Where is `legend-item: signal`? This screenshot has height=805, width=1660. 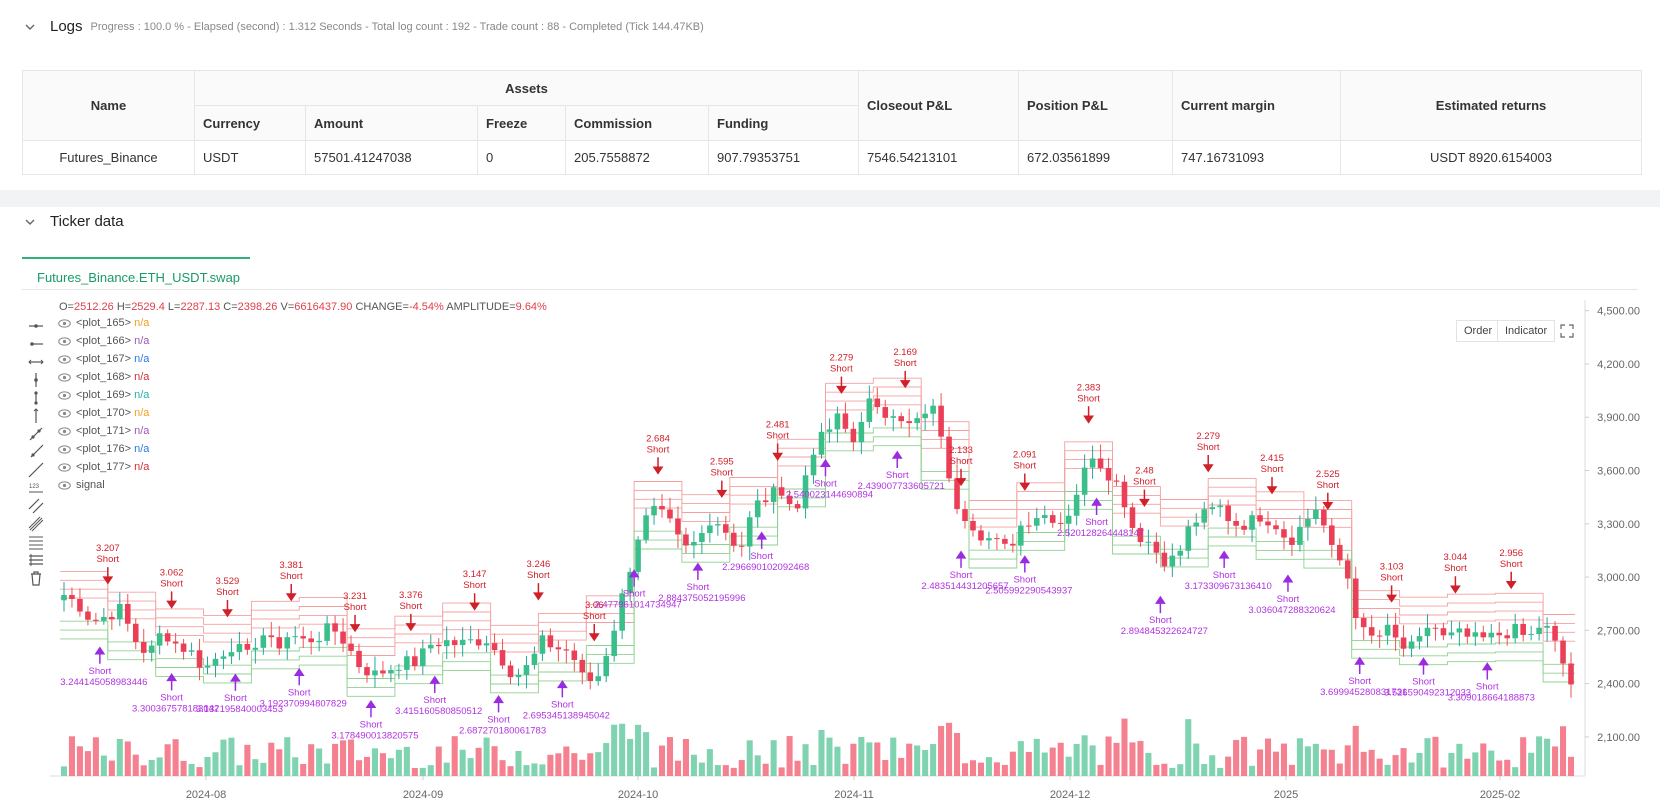 legend-item: signal is located at coordinates (103, 485).